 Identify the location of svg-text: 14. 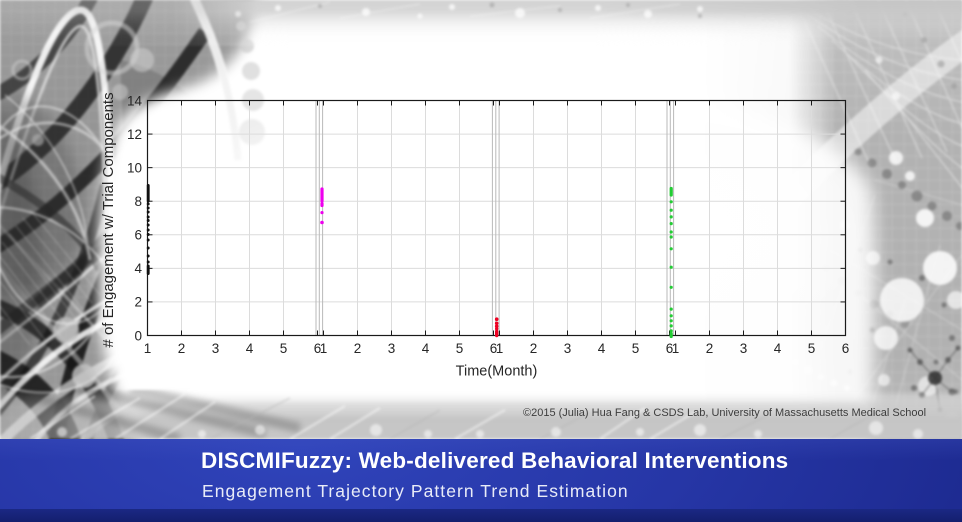
(135, 100).